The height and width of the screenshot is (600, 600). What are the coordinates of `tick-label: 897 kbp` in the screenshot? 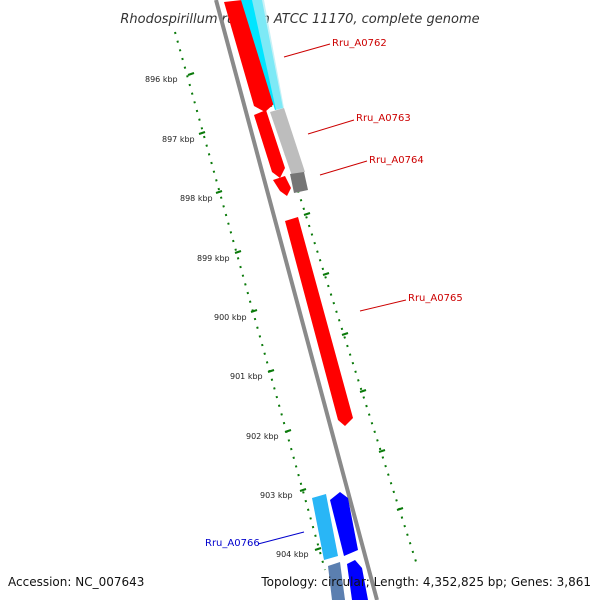 It's located at (178, 139).